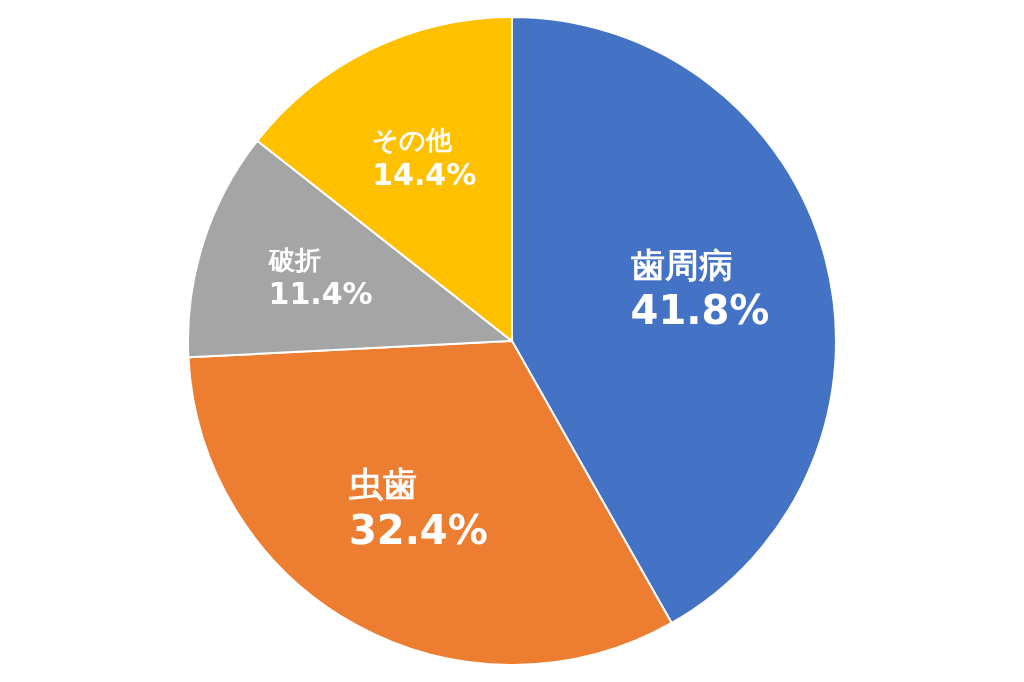 This screenshot has width=1024, height=682. Describe the element at coordinates (320, 294) in the screenshot. I see `data-label: 11.4%` at that location.